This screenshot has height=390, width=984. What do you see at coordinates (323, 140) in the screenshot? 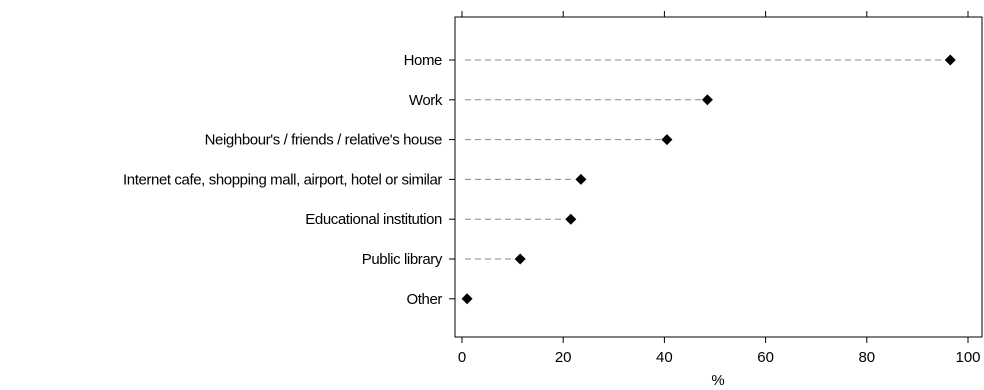
I see `category-label: Neighbour's / friends / relative's house` at bounding box center [323, 140].